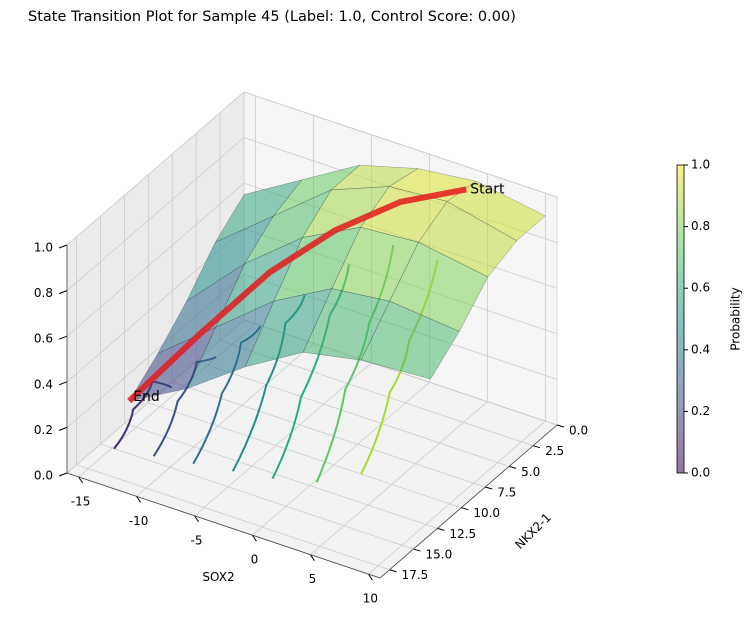 Image resolution: width=753 pixels, height=621 pixels. I want to click on colorbar-tick-label: 0.4, so click(700, 349).